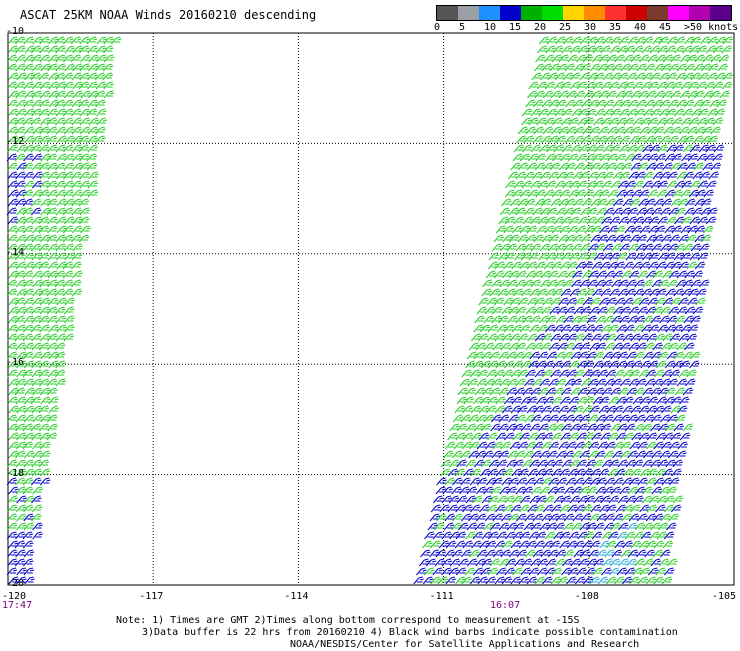 The width and height of the screenshot is (740, 651). I want to click on longitude-tick-label: -114, so click(296, 596).